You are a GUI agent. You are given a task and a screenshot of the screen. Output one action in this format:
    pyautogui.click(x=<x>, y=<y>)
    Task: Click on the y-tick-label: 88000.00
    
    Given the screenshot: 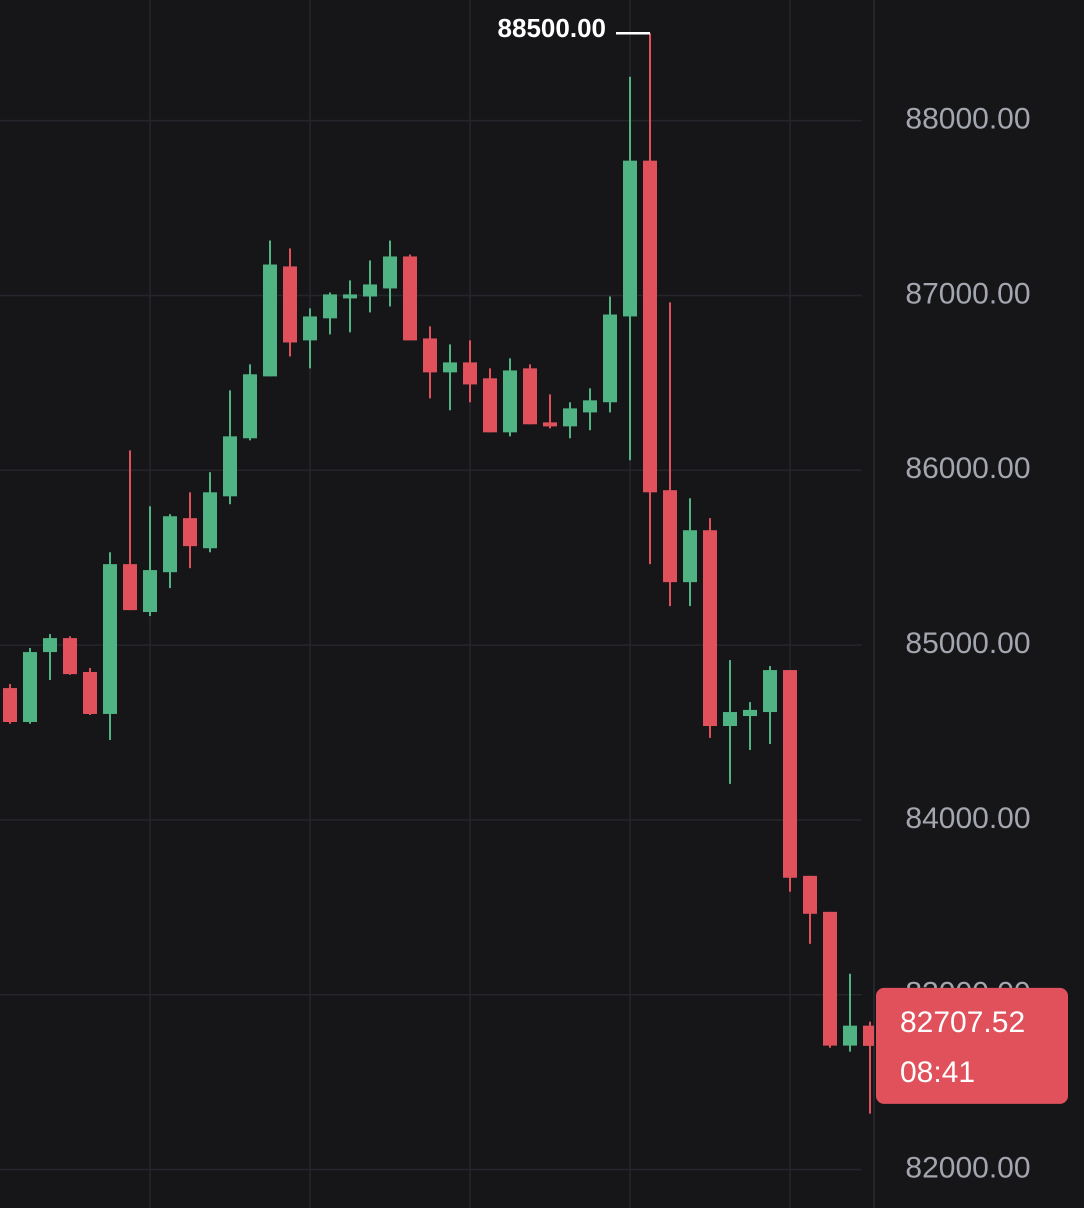 What is the action you would take?
    pyautogui.click(x=967, y=119)
    